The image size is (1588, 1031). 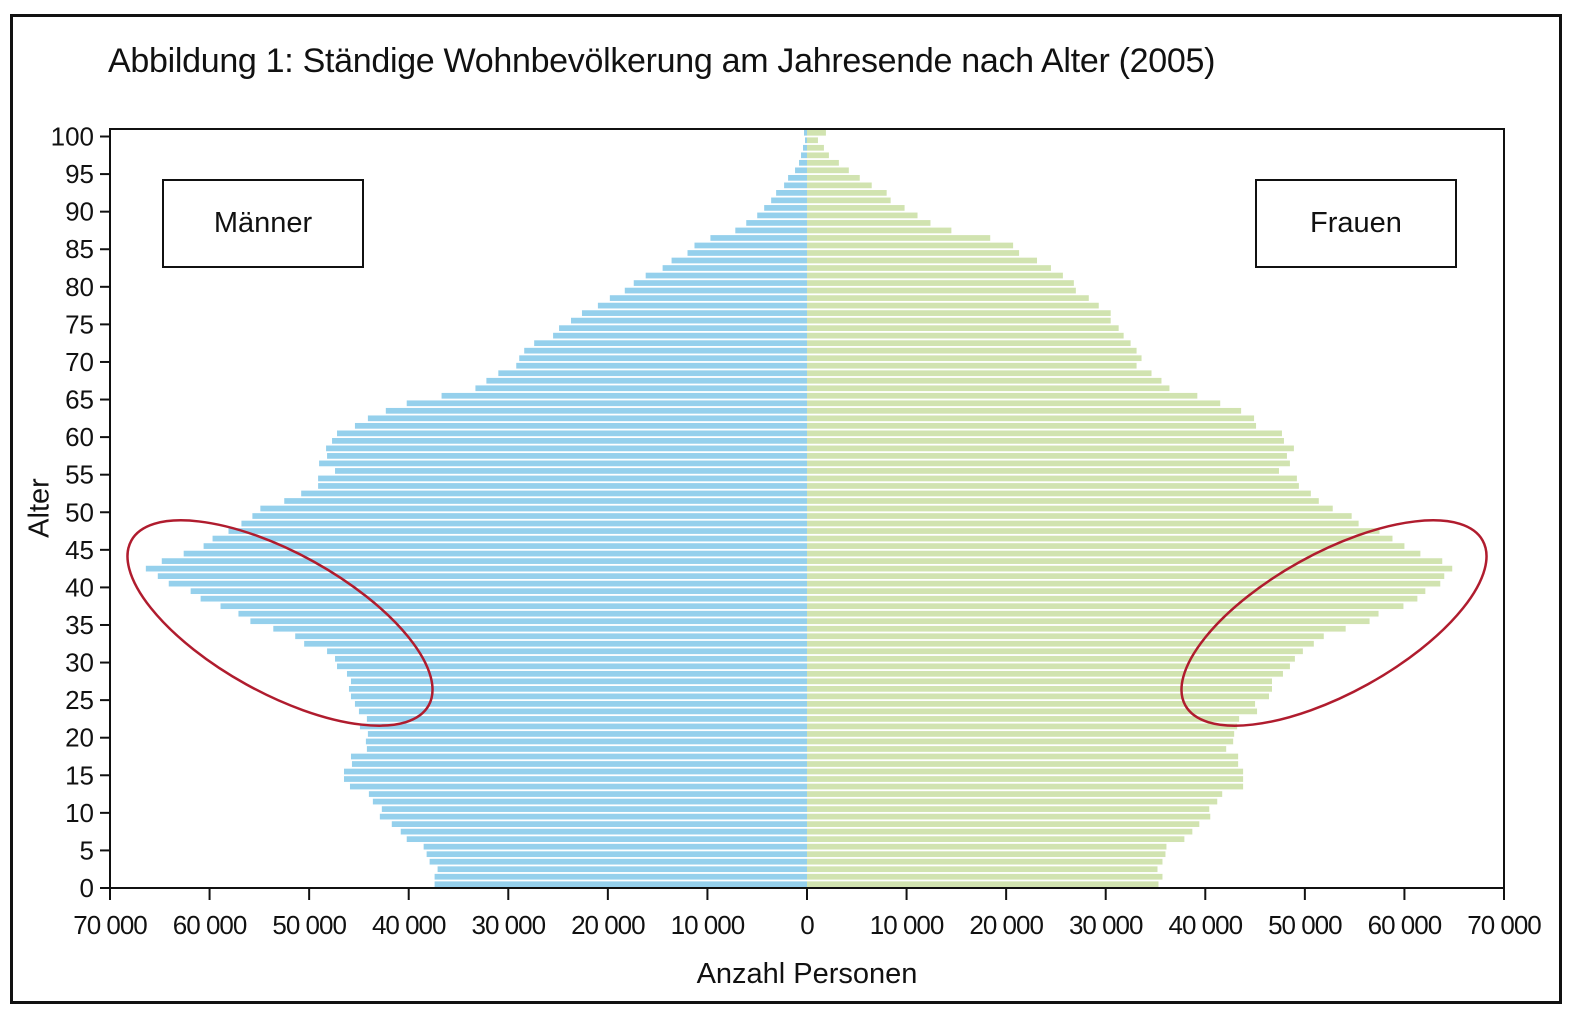 What do you see at coordinates (1305, 925) in the screenshot?
I see `x-tick-label: 50 000` at bounding box center [1305, 925].